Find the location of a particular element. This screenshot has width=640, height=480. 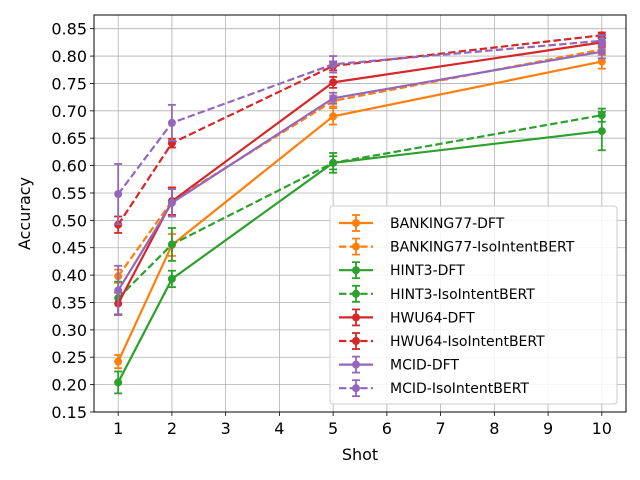

legend-item: HWU64-DFT is located at coordinates (407, 317).